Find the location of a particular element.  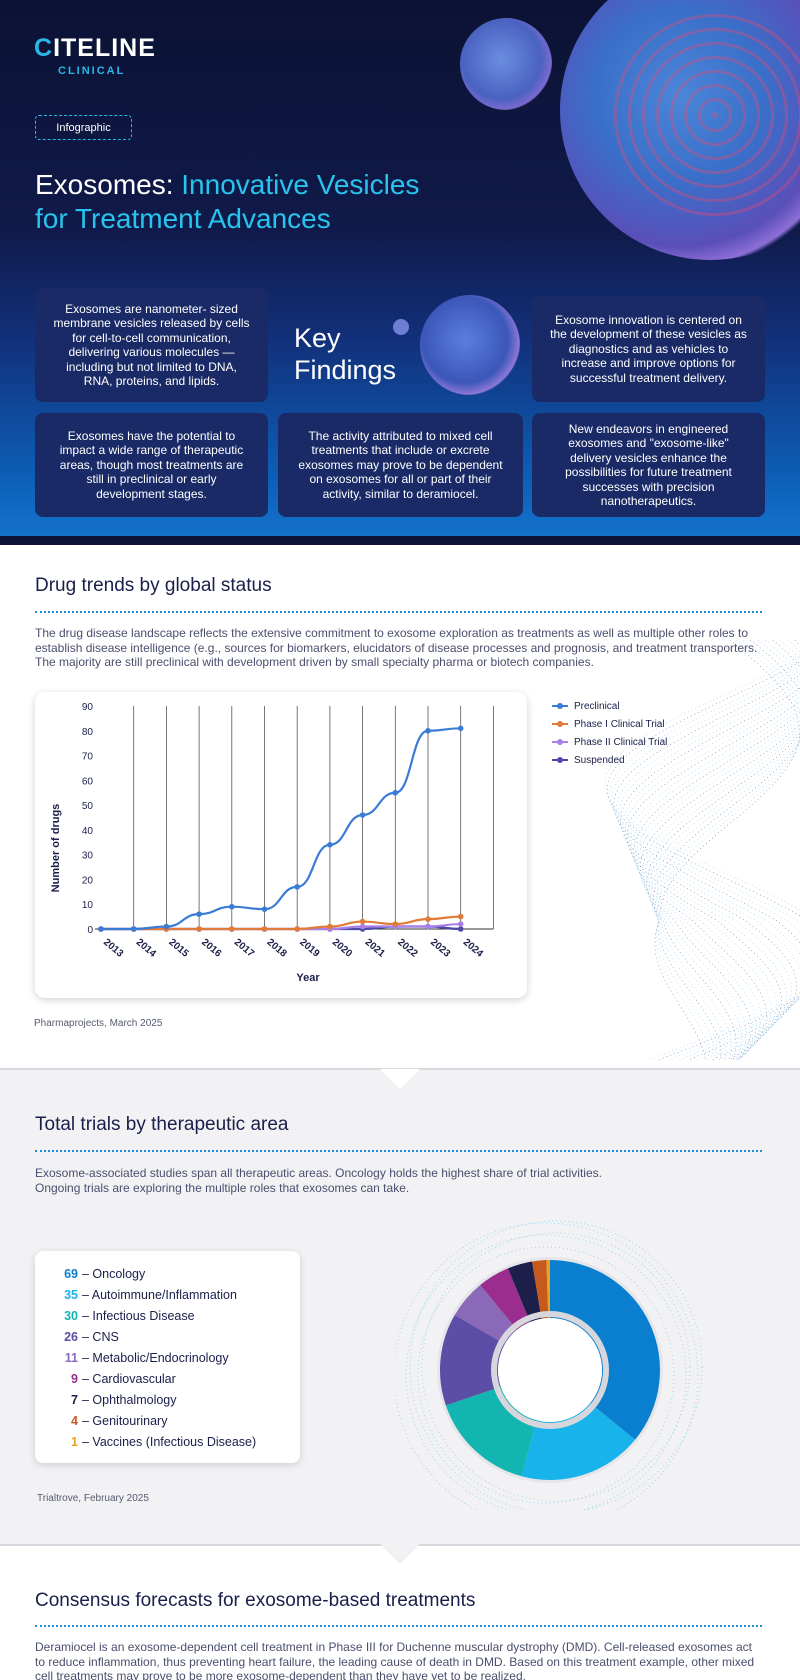

point-preclinical-2020 is located at coordinates (330, 844).